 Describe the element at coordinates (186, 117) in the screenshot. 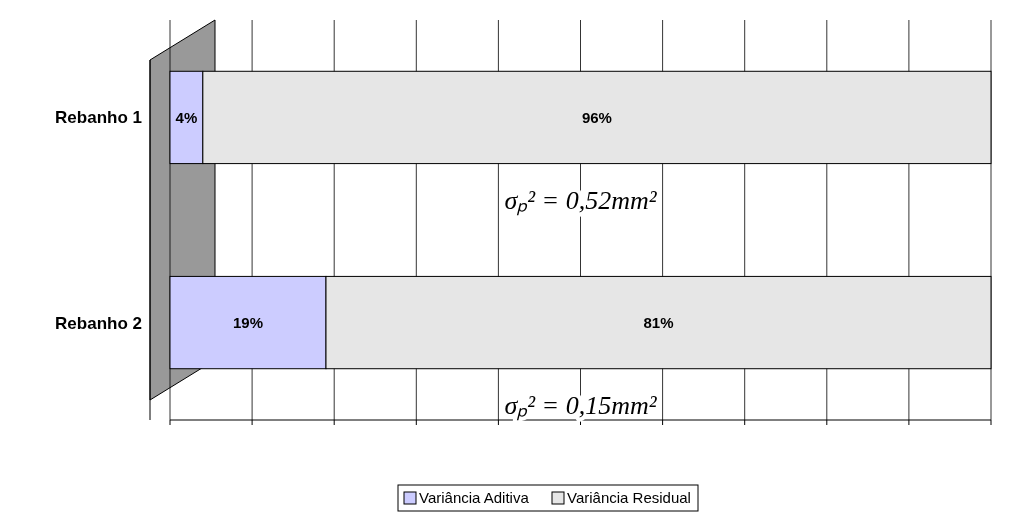

I see `data-label: 4%` at that location.